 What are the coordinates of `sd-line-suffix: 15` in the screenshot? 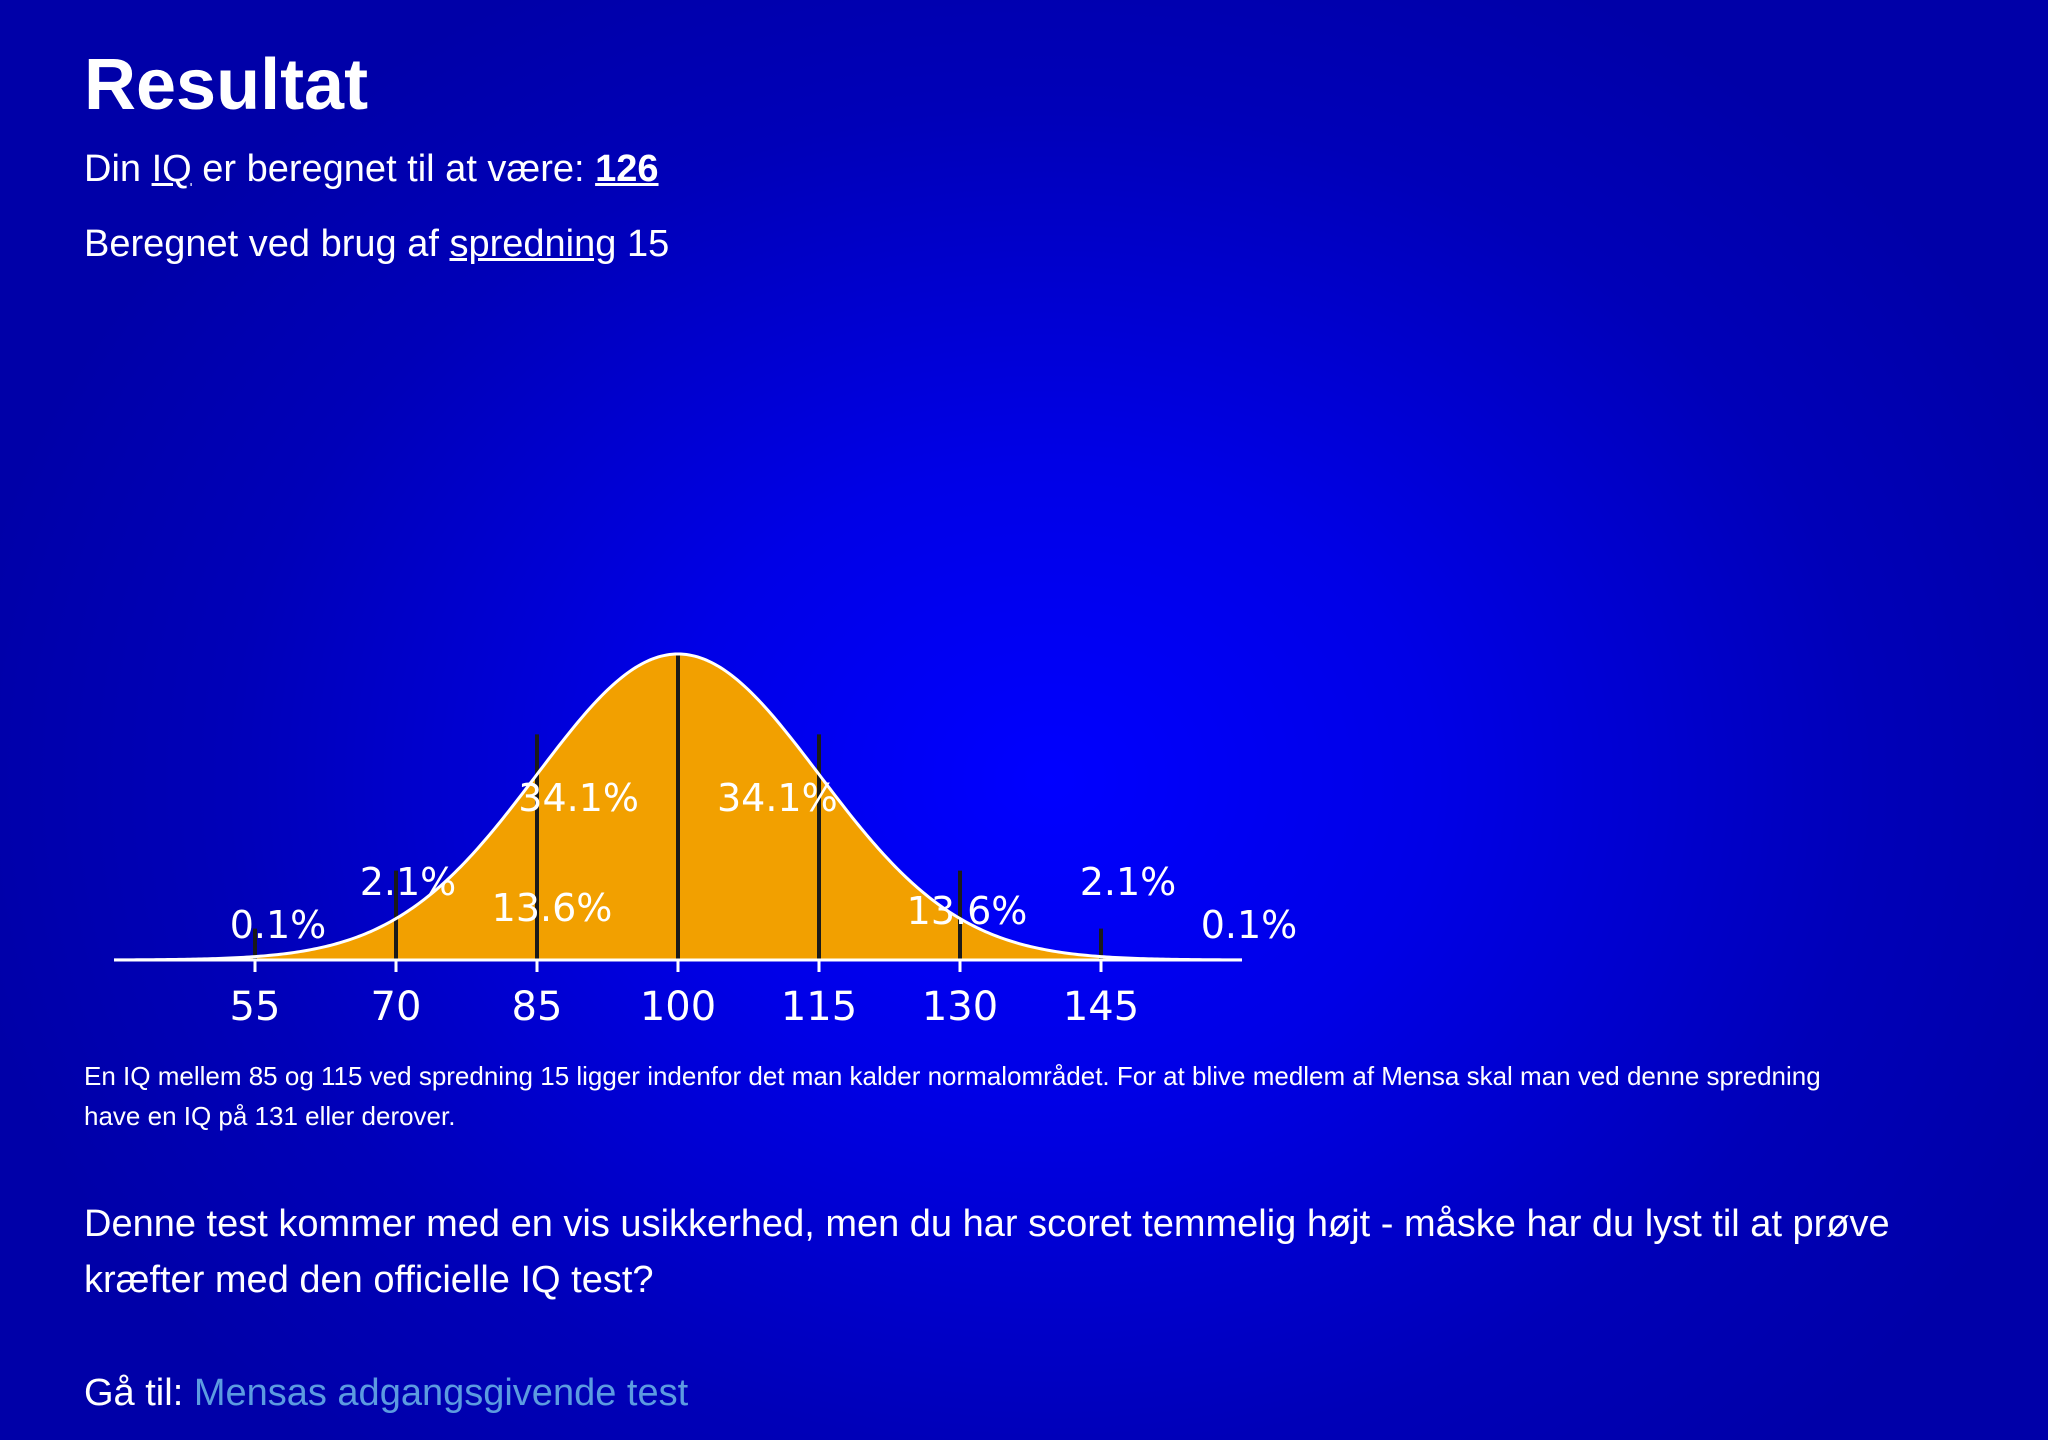 It's located at (643, 244).